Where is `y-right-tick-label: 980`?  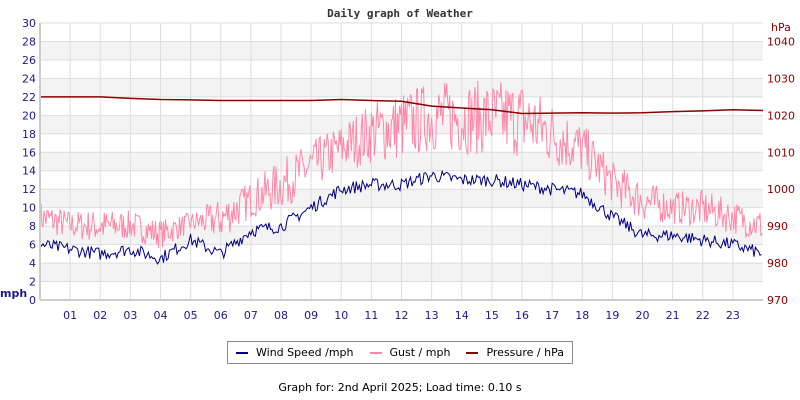 y-right-tick-label: 980 is located at coordinates (777, 263).